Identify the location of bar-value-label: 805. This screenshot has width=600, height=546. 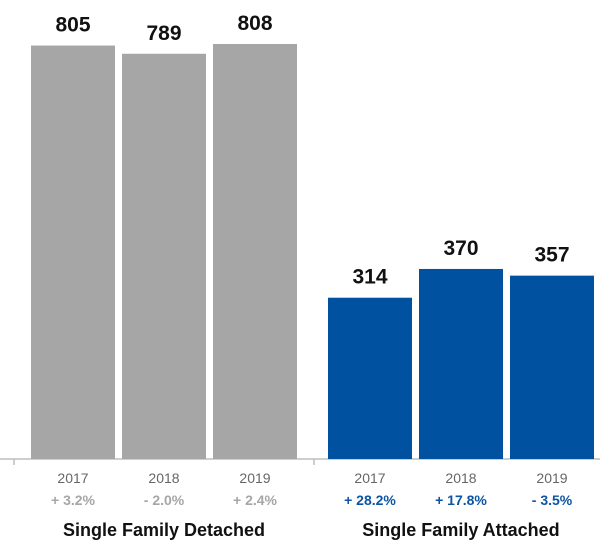
(72, 25).